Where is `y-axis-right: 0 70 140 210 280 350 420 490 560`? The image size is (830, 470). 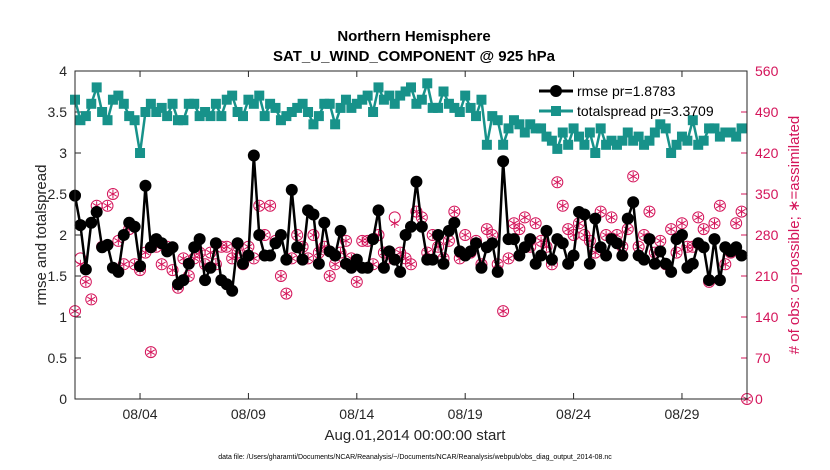
y-axis-right: 0 70 140 210 280 350 420 490 560 is located at coordinates (760, 235).